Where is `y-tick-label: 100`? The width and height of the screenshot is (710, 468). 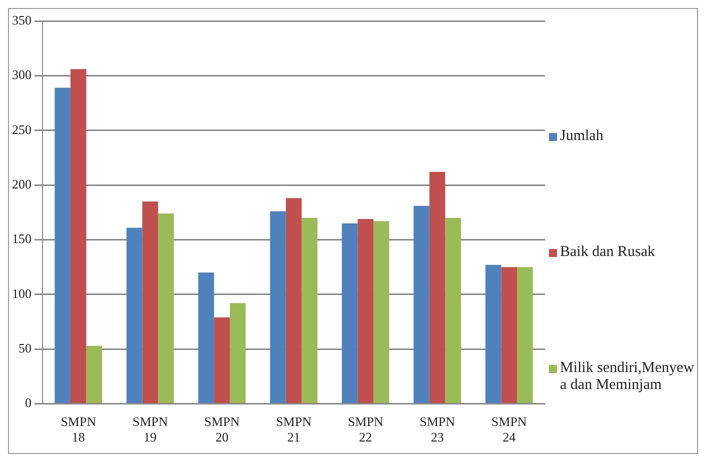
y-tick-label: 100 is located at coordinates (22, 293).